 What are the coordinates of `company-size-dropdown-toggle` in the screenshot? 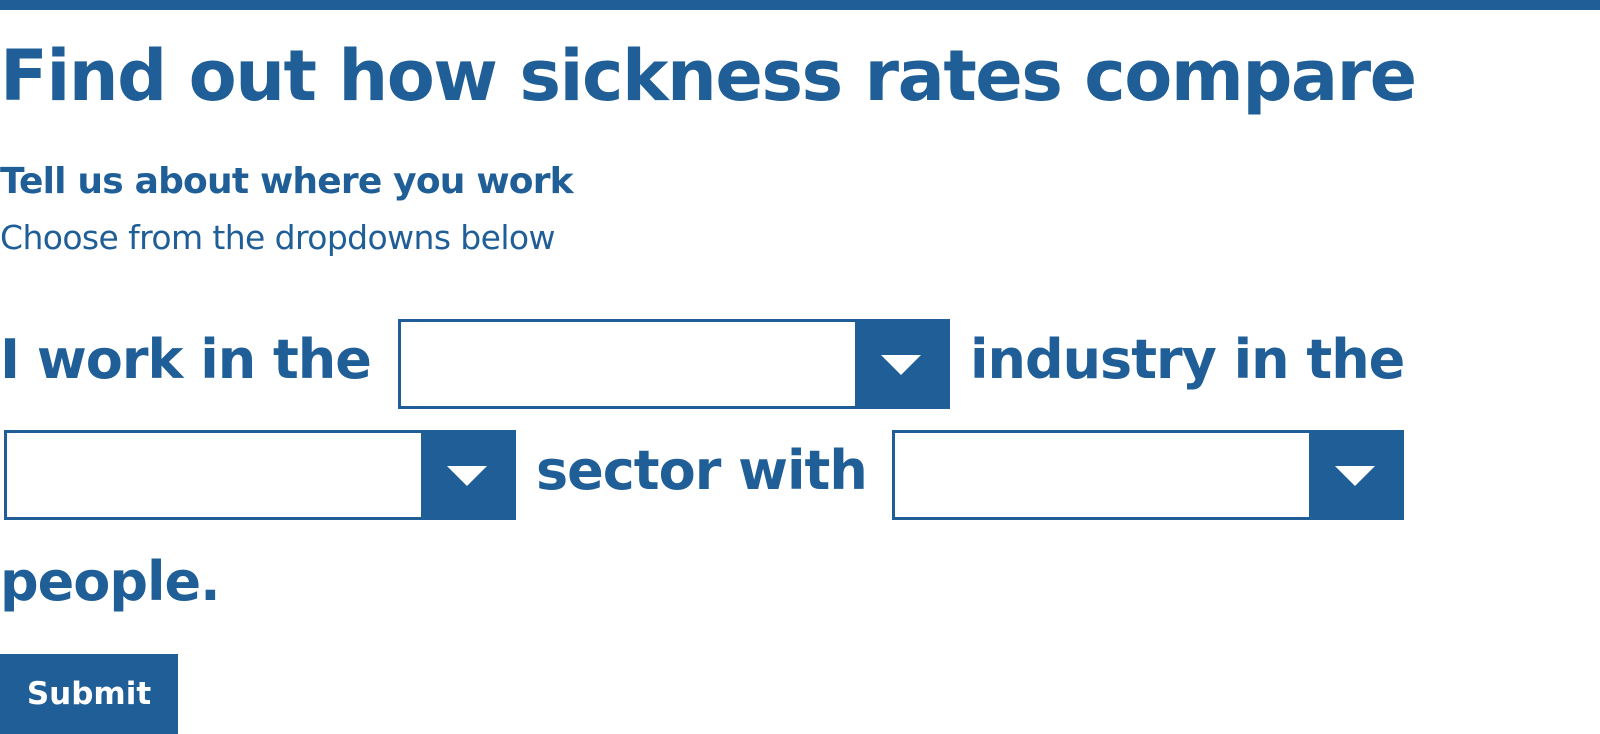 It's located at (1355, 475).